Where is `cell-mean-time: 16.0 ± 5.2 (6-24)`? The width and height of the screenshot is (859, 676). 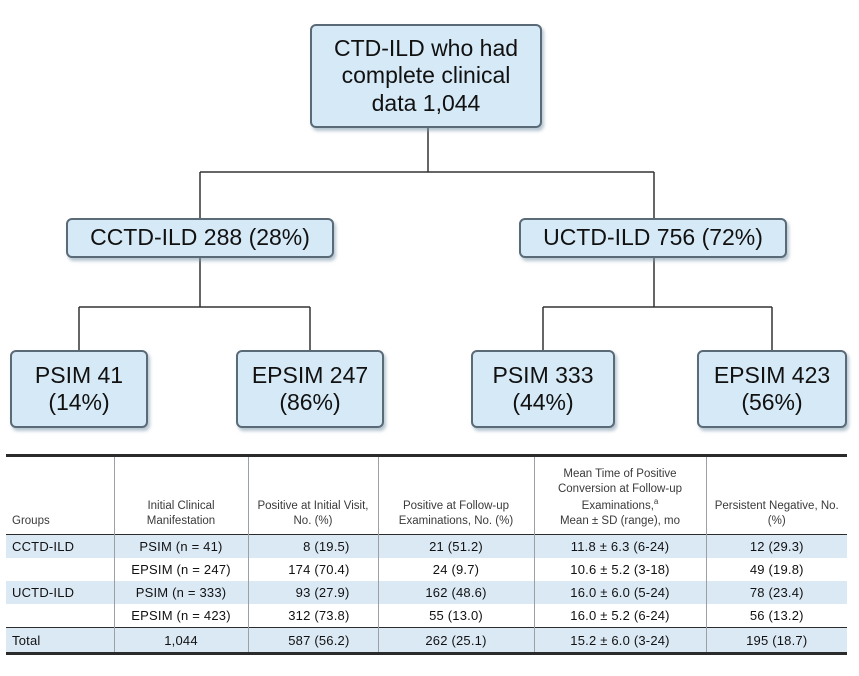 cell-mean-time: 16.0 ± 5.2 (6-24) is located at coordinates (619, 616).